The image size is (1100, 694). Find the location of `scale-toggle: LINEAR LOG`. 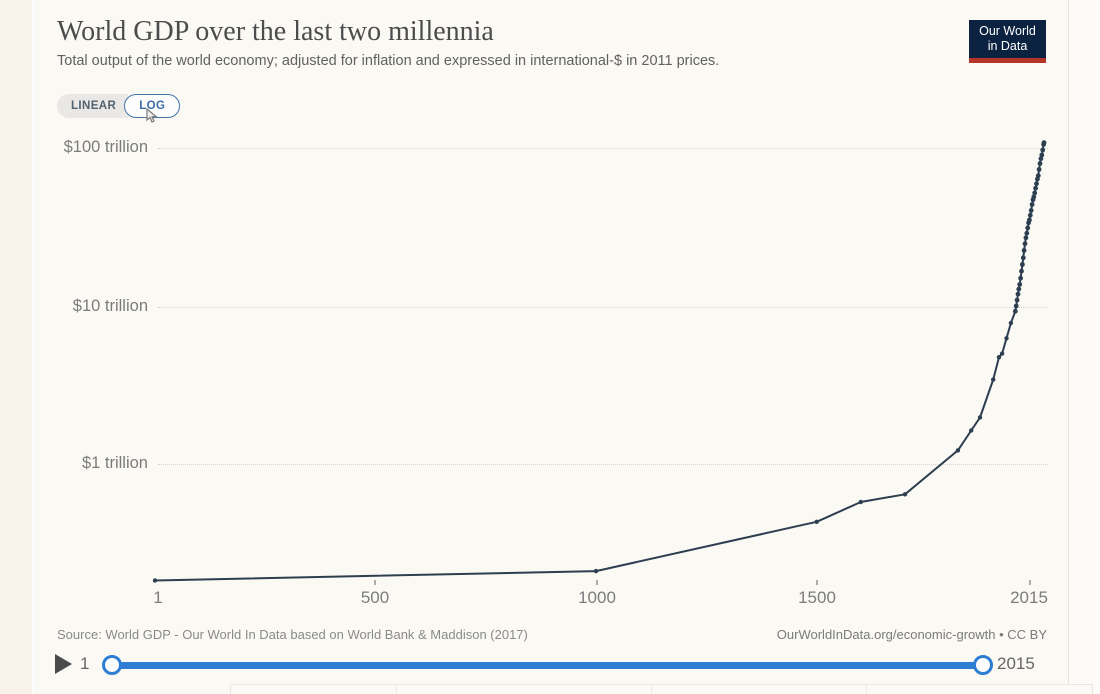

scale-toggle: LINEAR LOG is located at coordinates (119, 108).